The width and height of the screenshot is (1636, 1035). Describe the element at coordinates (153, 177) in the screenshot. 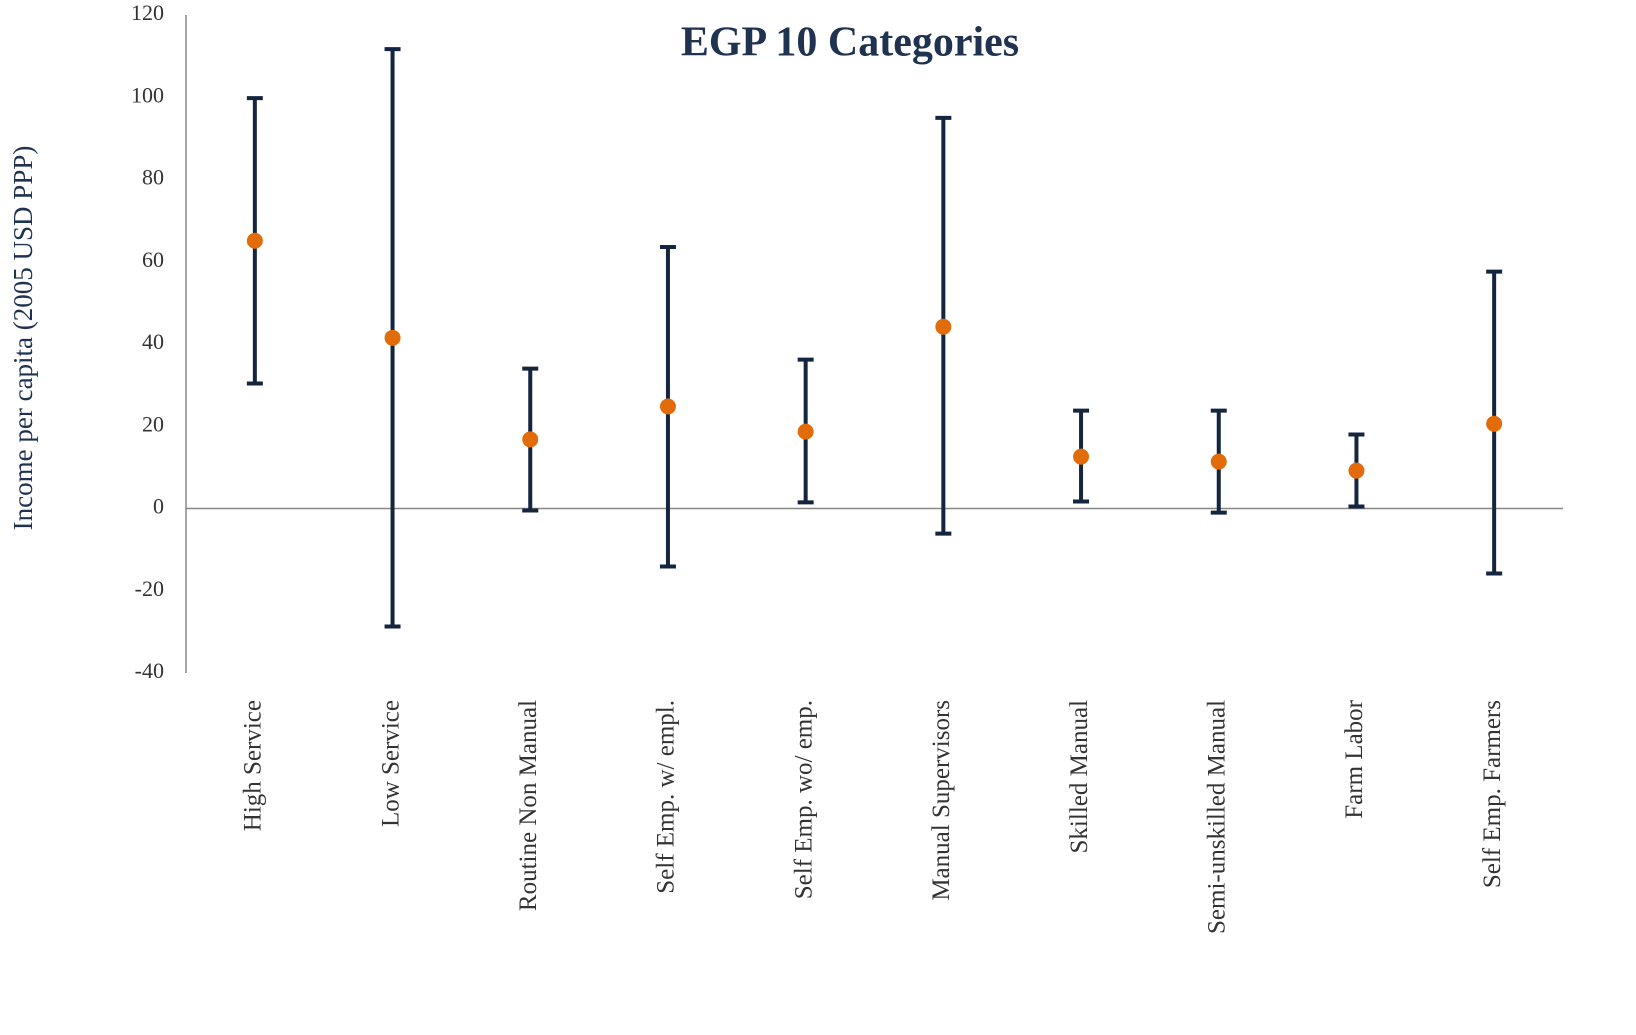

I see `y-tick-label: 80` at that location.